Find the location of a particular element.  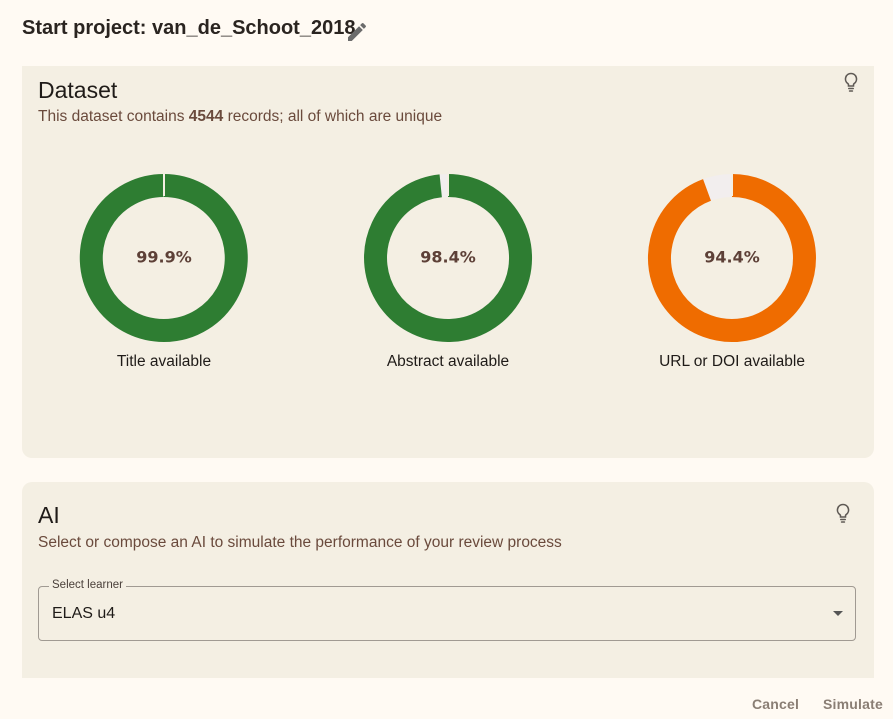

cancel-button: Cancel is located at coordinates (776, 704).